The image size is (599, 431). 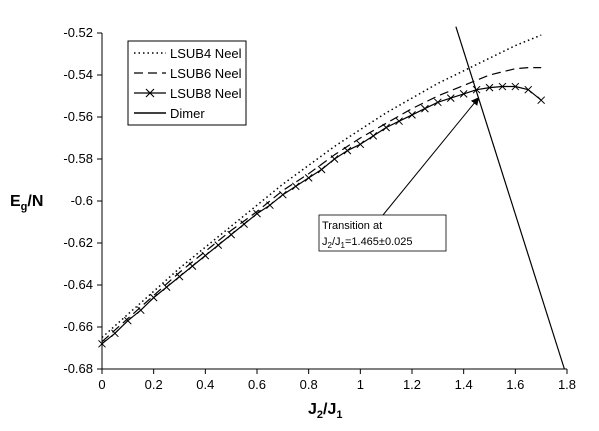 I want to click on y-axis-title: Eg/N, so click(x=26, y=203).